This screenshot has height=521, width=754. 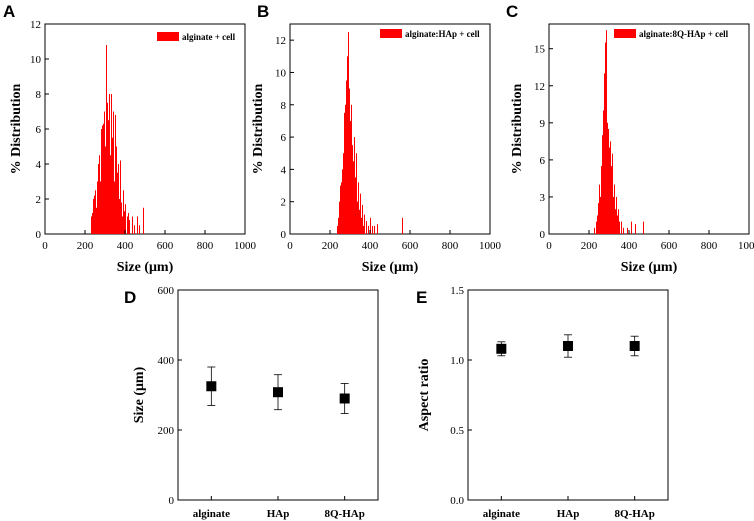 I want to click on x-tick-label: 8Q-HAp, so click(x=634, y=514).